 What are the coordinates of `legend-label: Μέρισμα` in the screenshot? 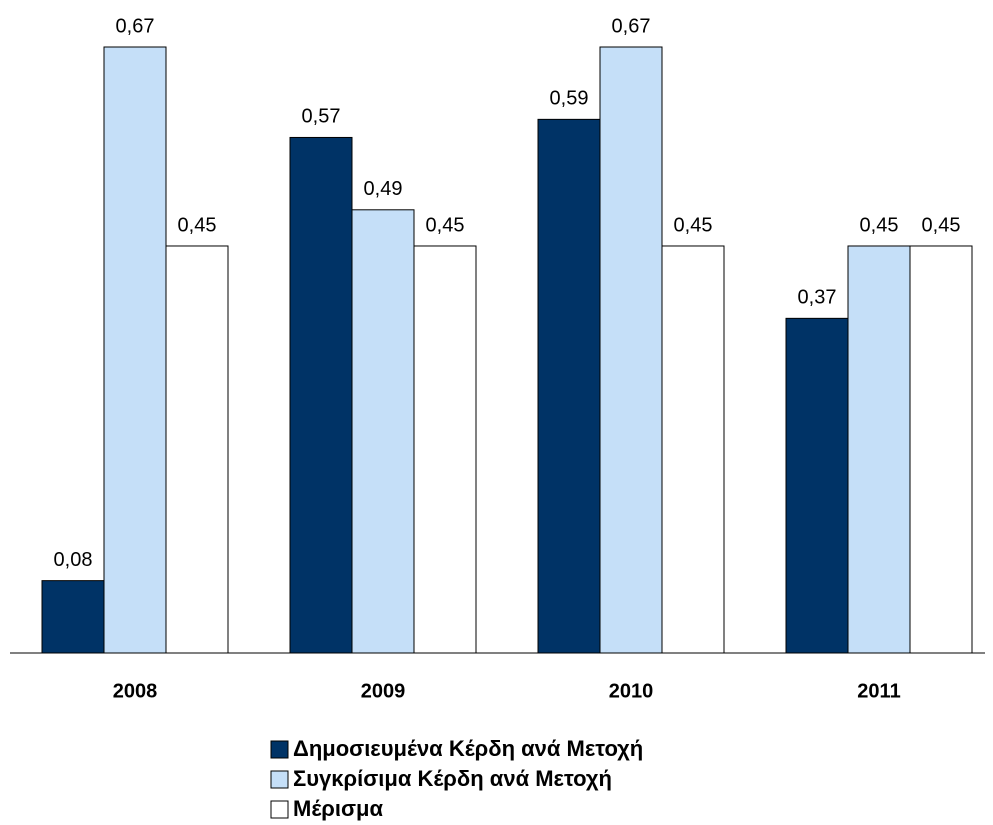 It's located at (338, 808).